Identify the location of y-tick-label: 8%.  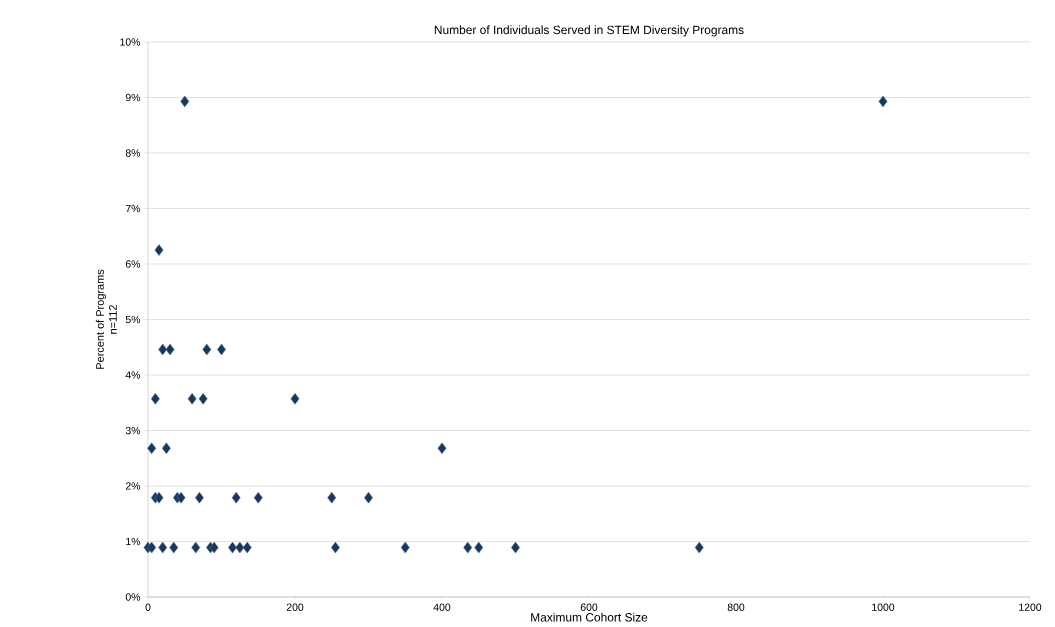
(133, 153).